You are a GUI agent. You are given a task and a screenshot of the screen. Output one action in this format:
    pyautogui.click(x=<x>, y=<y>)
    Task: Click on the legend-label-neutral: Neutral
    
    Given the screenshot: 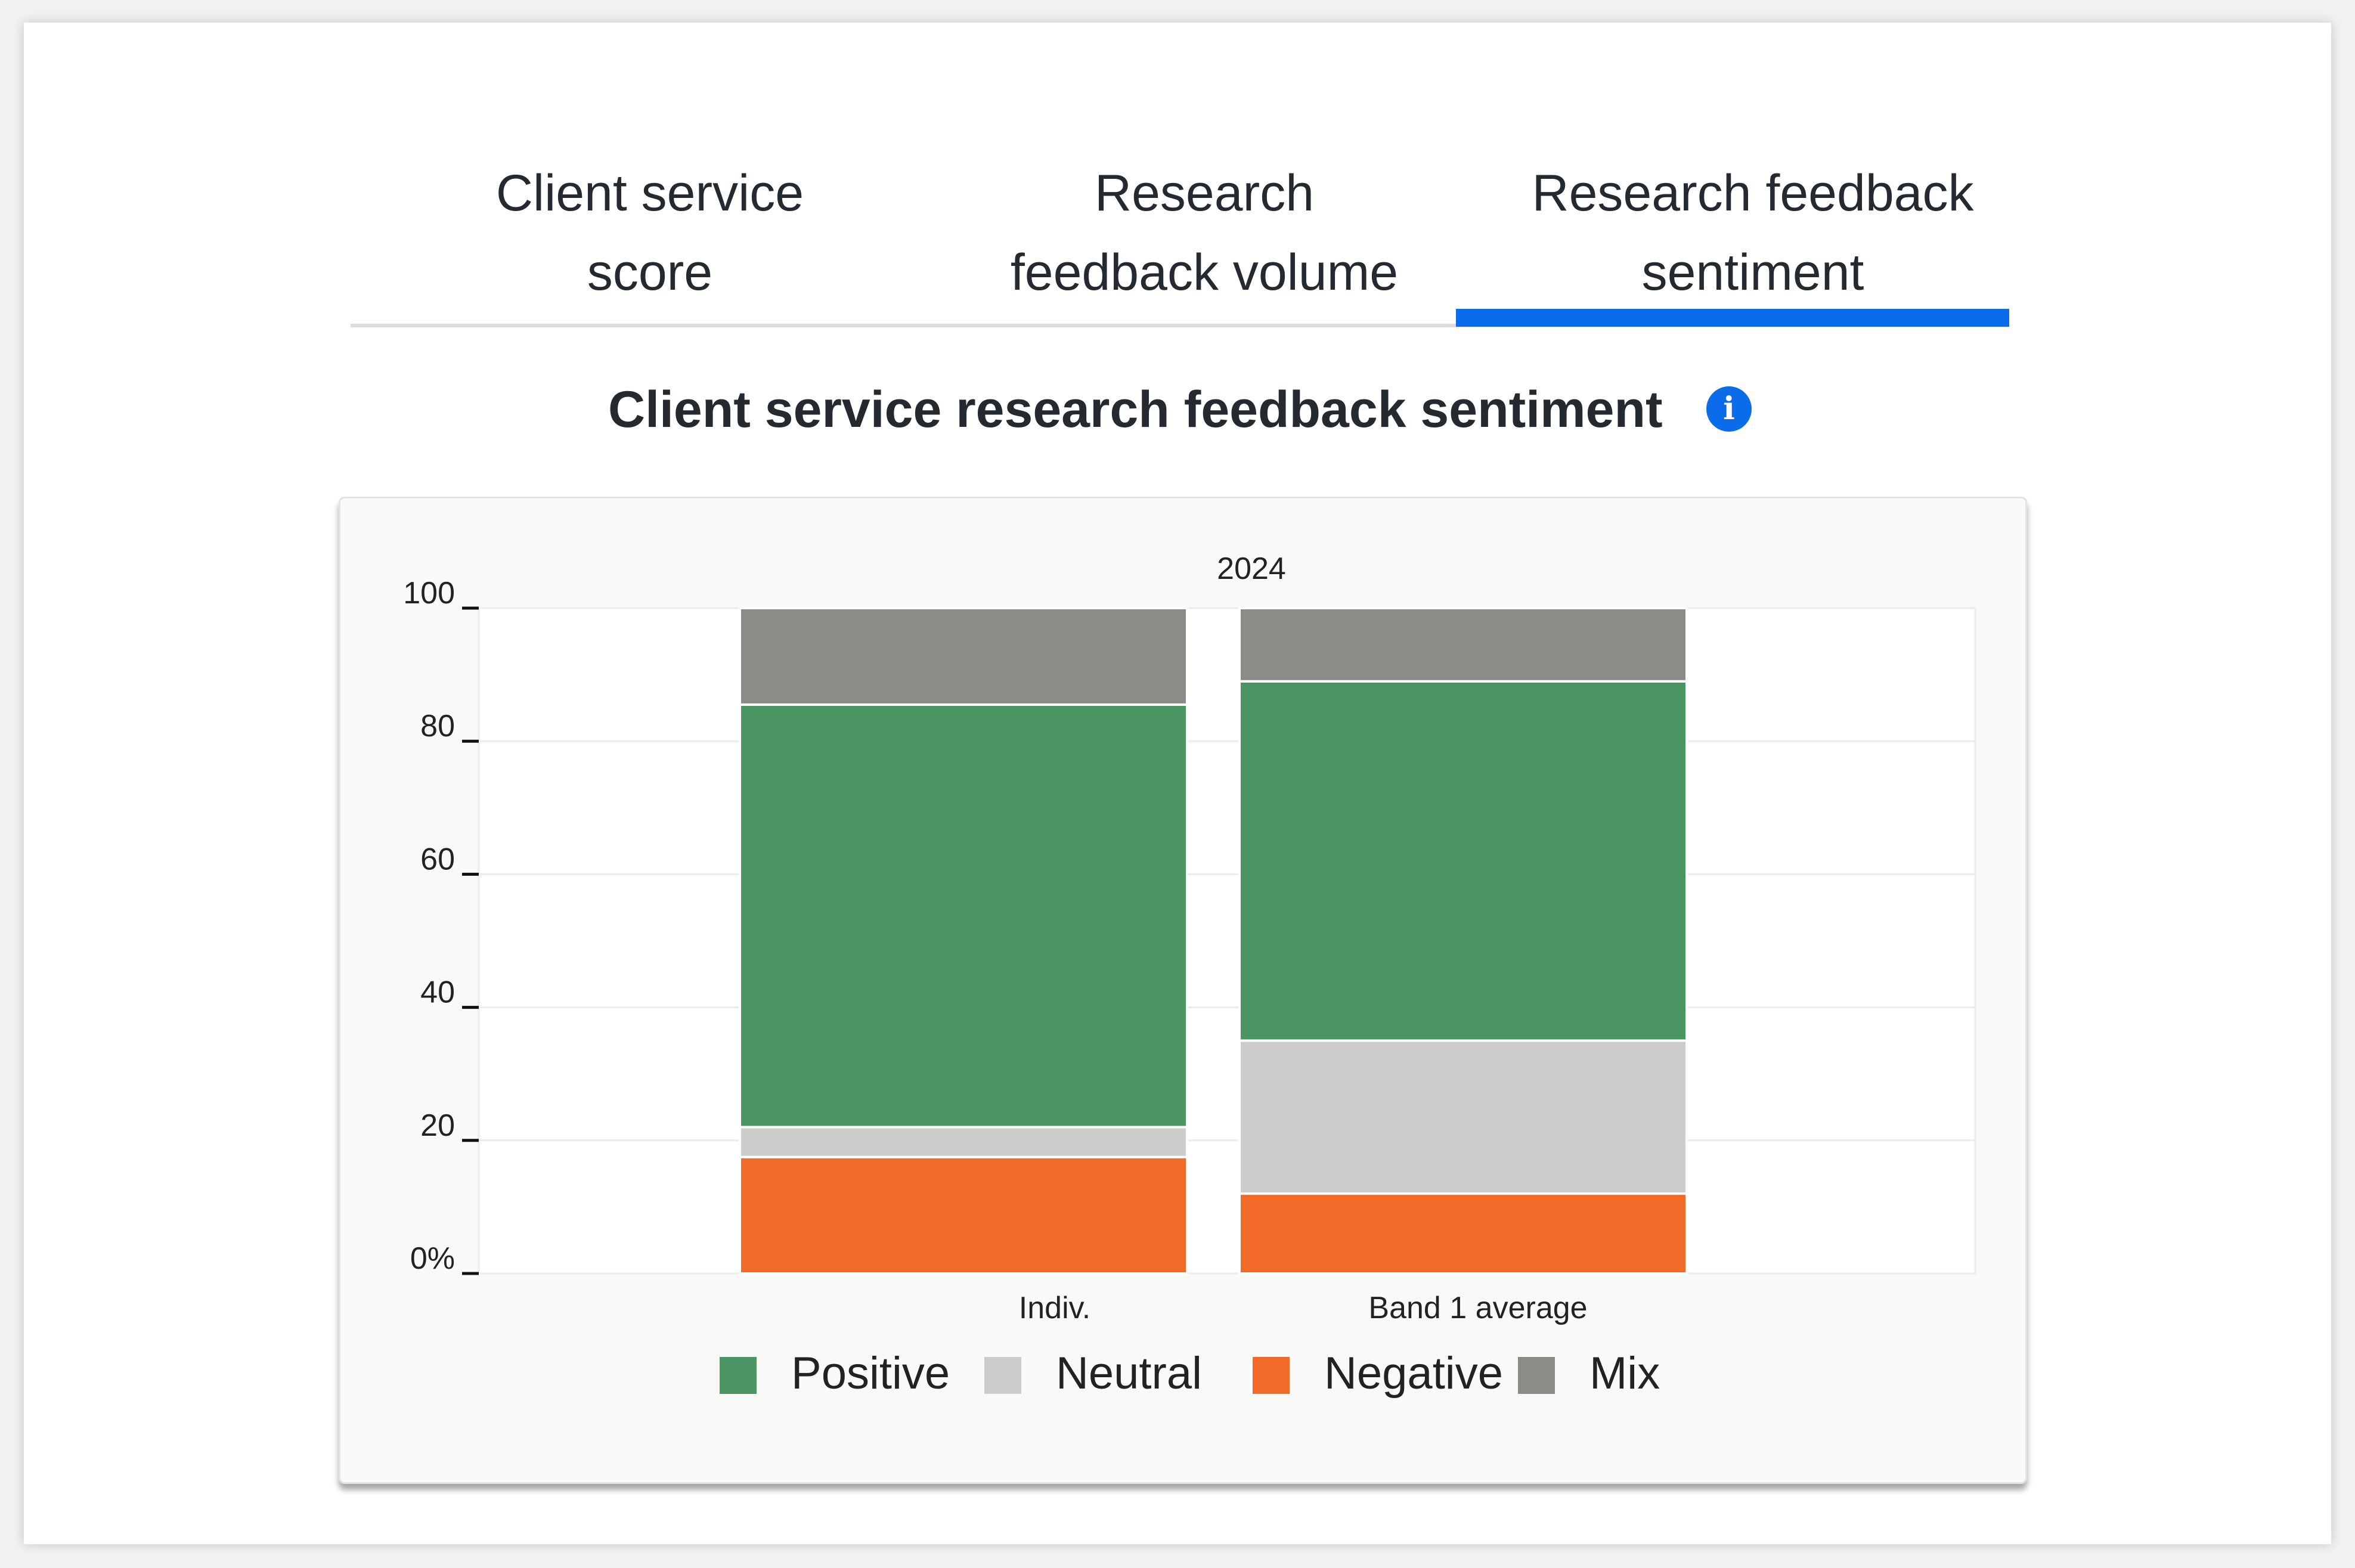 What is the action you would take?
    pyautogui.click(x=1129, y=1373)
    